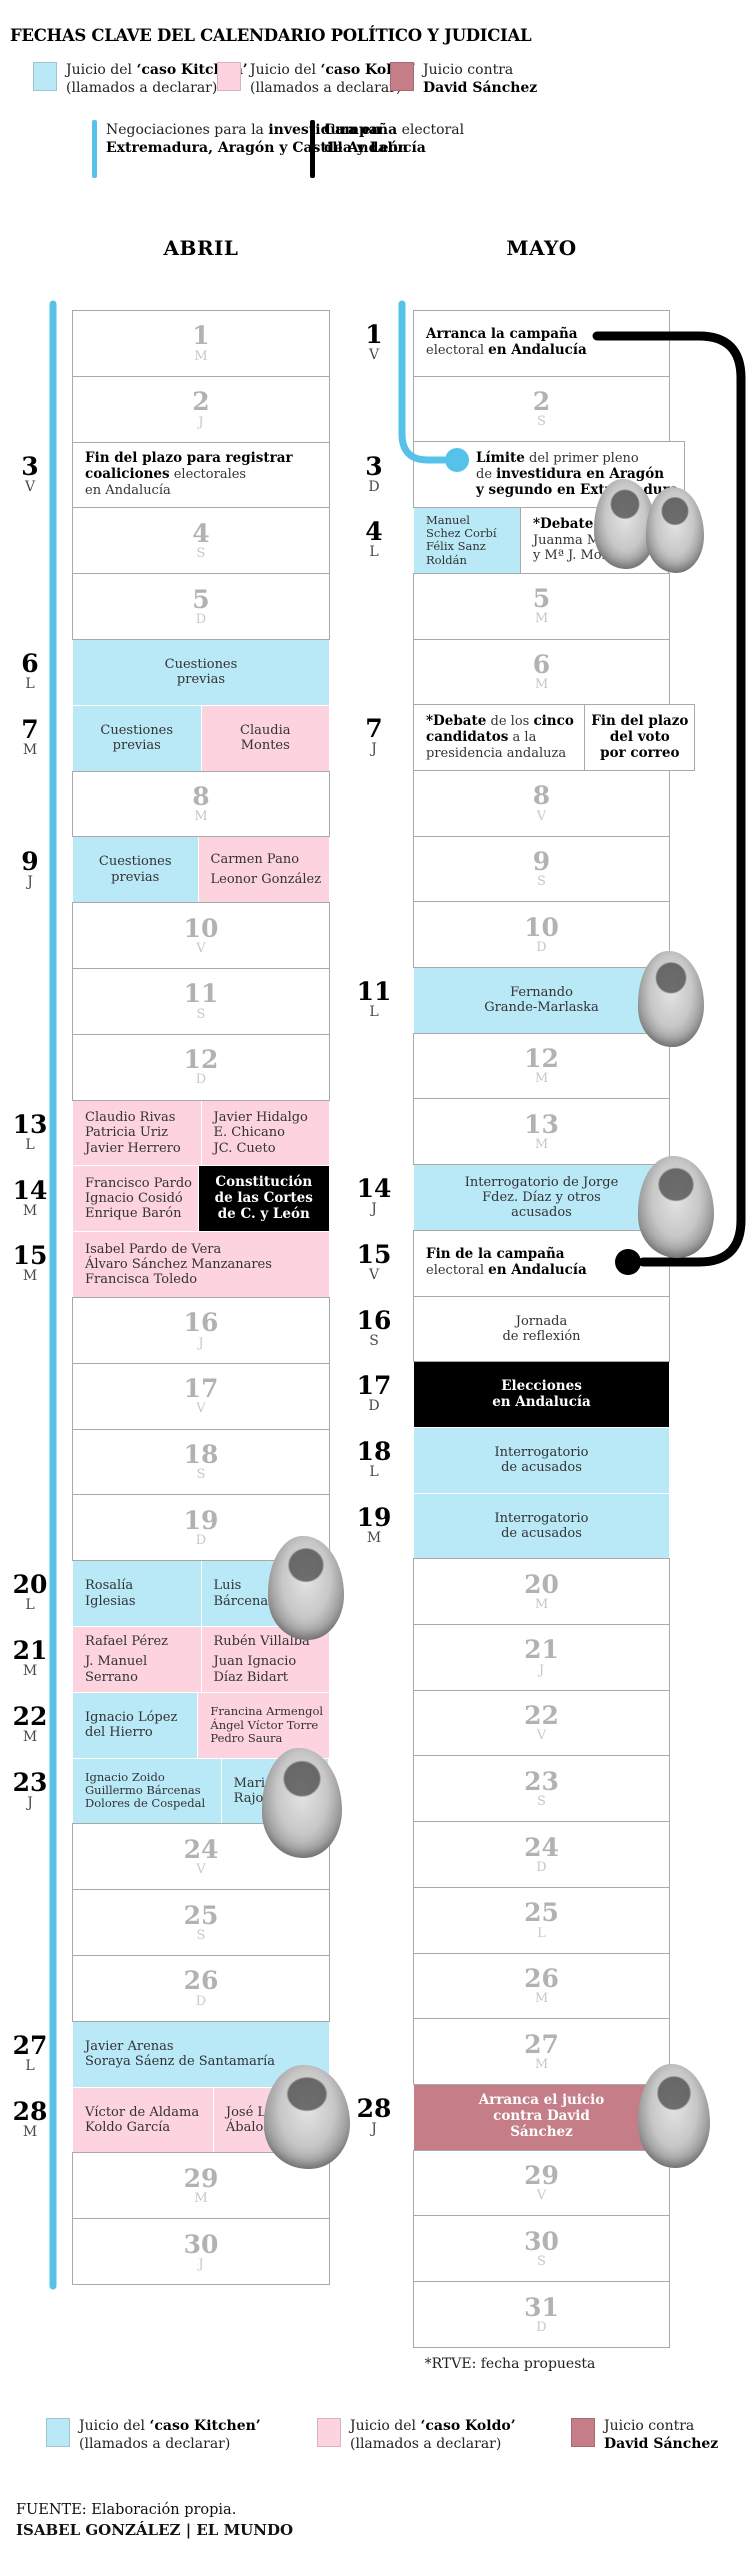 The image size is (752, 2560). I want to click on day-number: 3, so click(30, 466).